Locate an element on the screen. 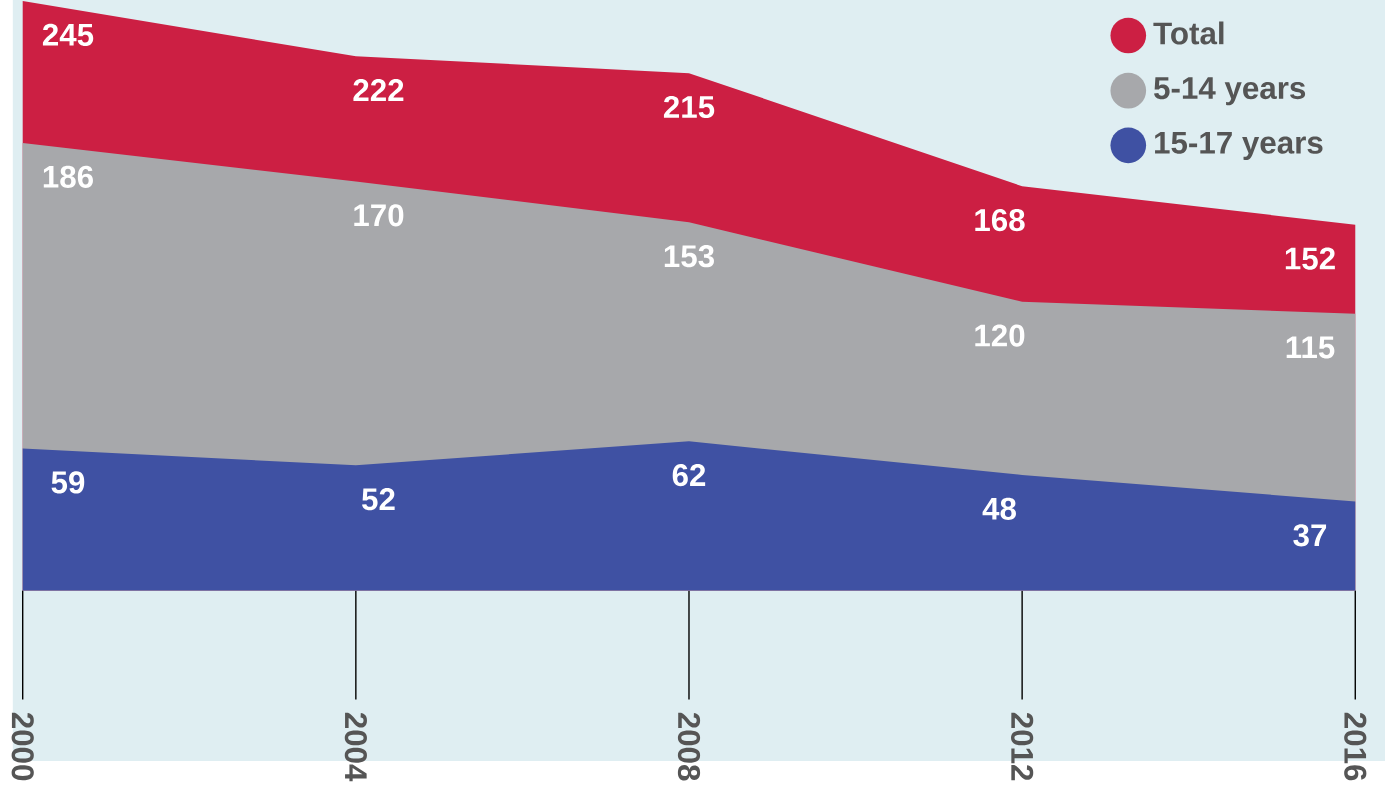 The image size is (1385, 793). data-label: 153 is located at coordinates (689, 256).